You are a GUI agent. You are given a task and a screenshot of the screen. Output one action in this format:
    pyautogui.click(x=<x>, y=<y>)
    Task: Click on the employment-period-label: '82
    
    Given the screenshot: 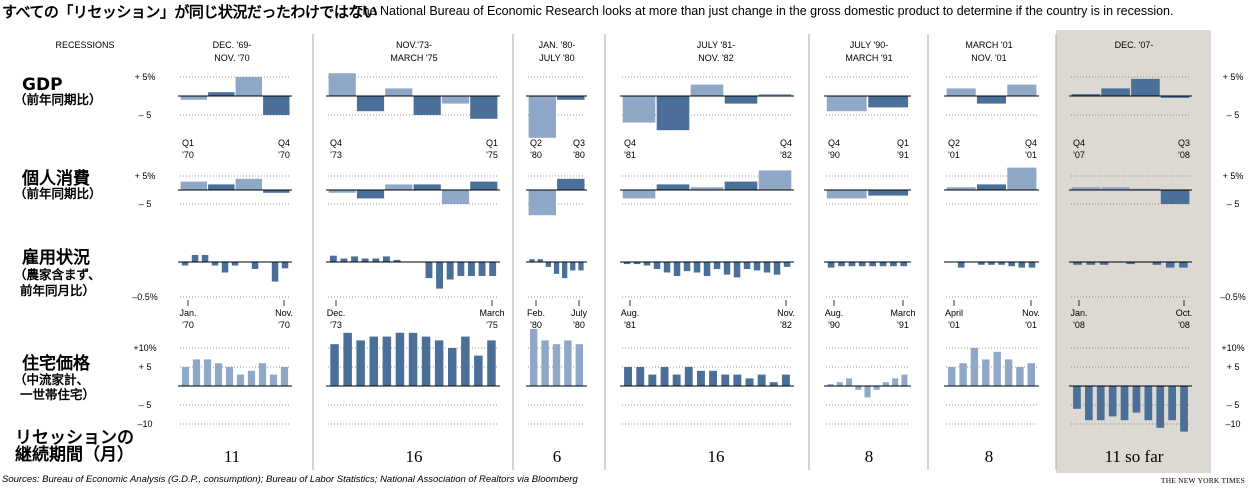 What is the action you would take?
    pyautogui.click(x=786, y=325)
    